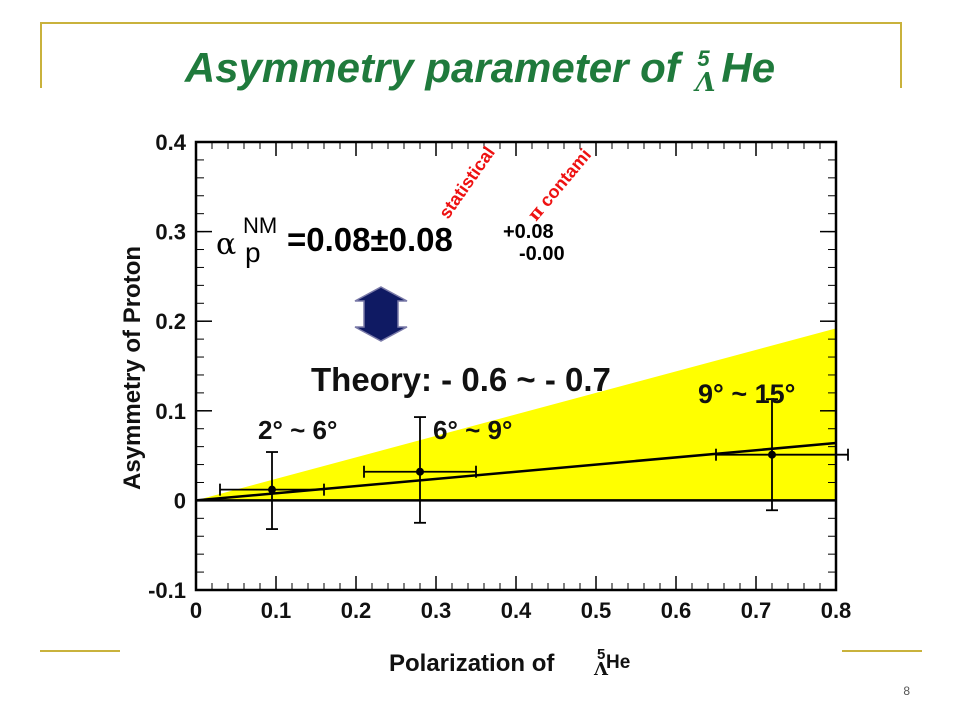 The image size is (960, 720). What do you see at coordinates (601, 654) in the screenshot?
I see `x-axis-label-mass: 5` at bounding box center [601, 654].